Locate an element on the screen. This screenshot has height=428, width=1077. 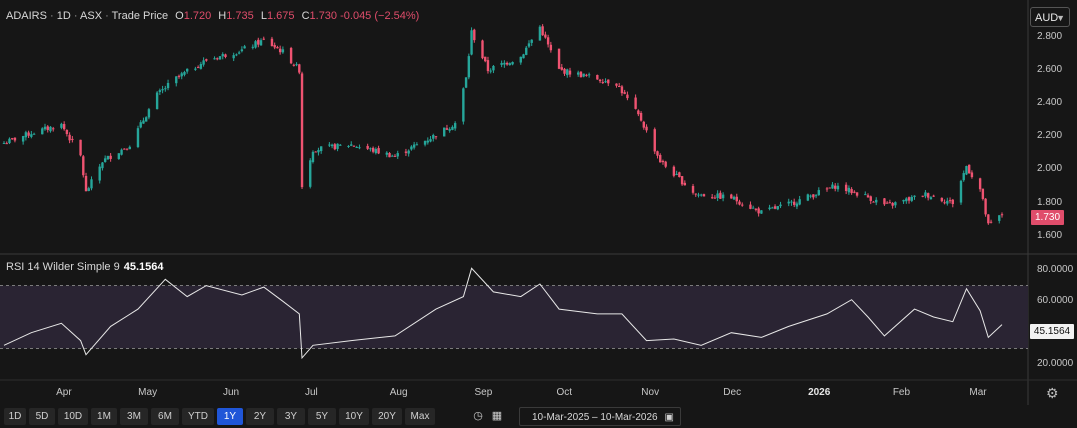
timezone-clock-icon: ◷ is located at coordinates (478, 416).